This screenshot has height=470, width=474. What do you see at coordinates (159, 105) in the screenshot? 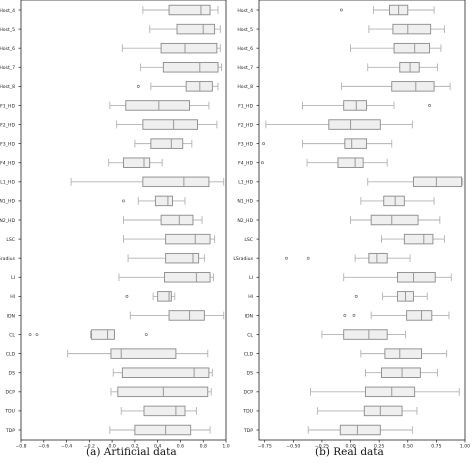
I see `box-F1_HD` at bounding box center [159, 105].